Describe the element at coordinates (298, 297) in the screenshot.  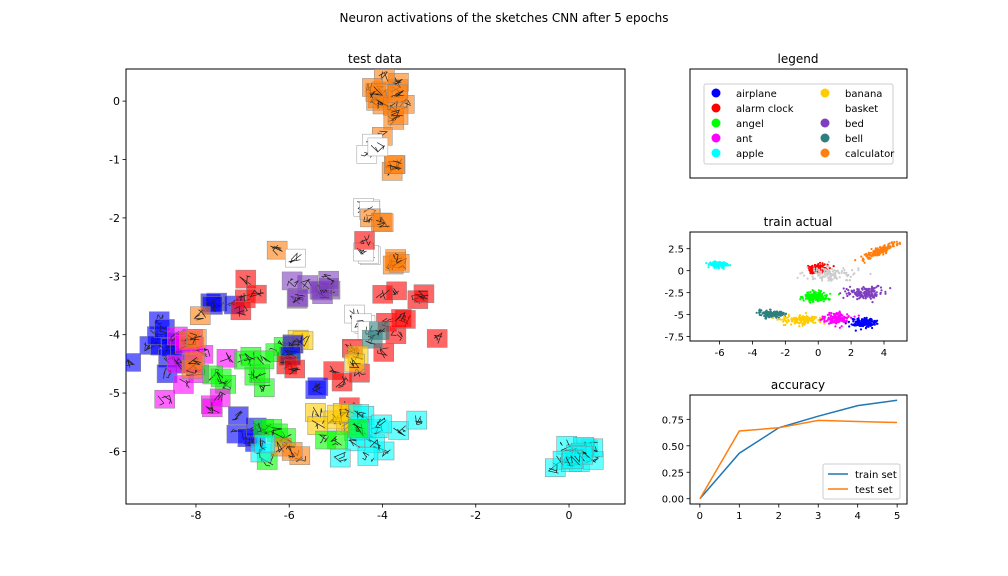
I see `thumbnail-bed` at that location.